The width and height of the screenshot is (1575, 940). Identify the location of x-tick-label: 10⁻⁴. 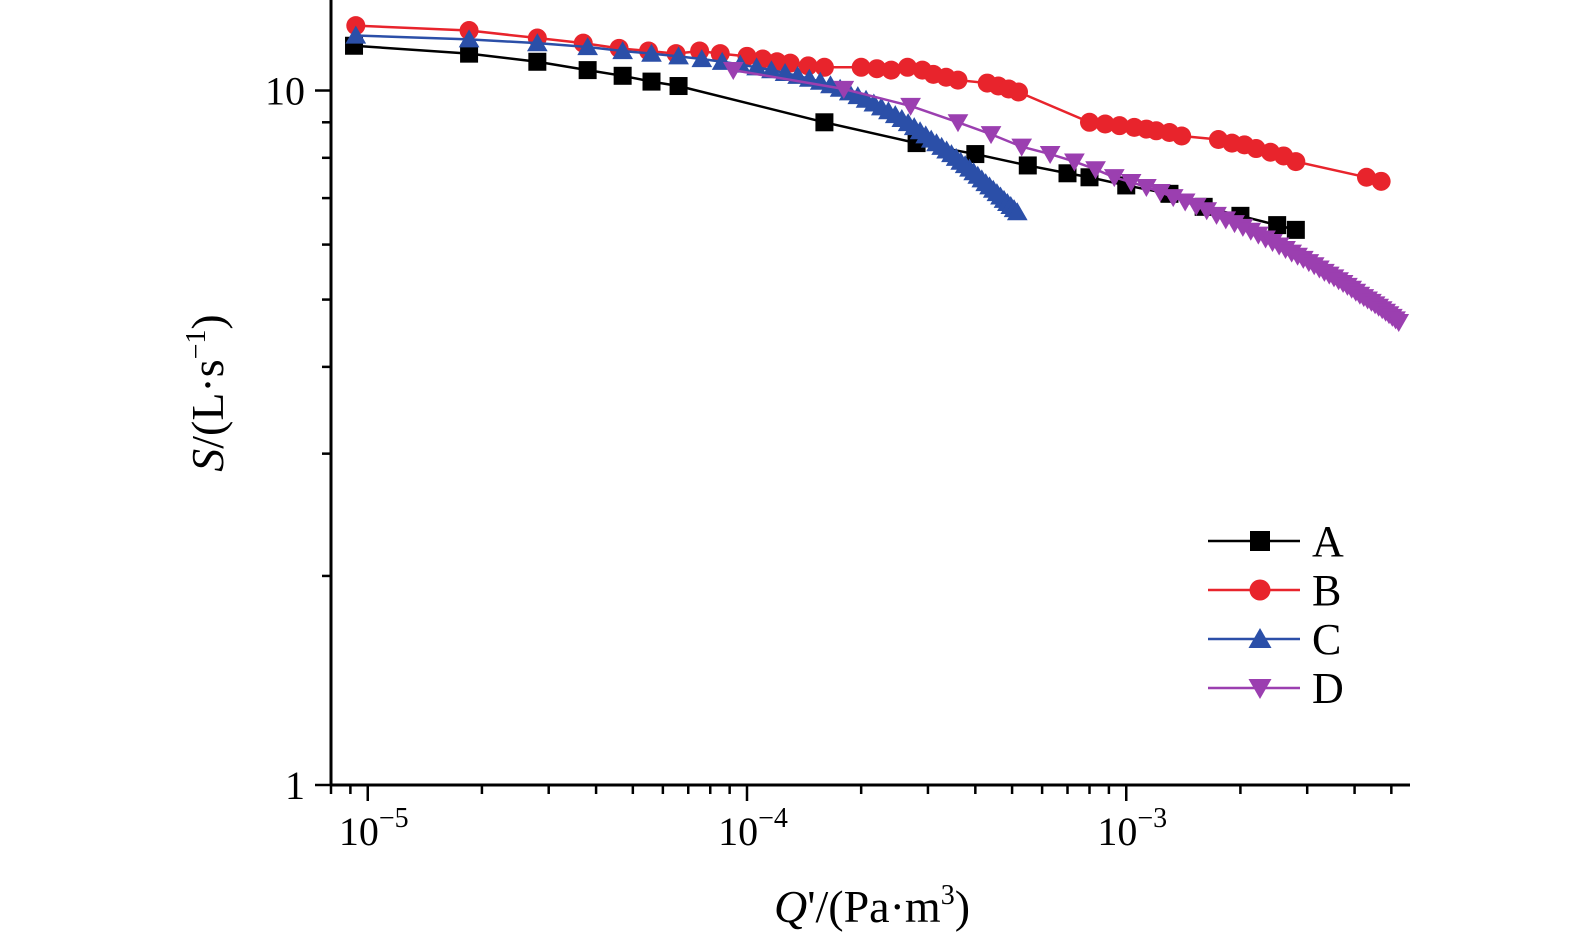
(753, 828).